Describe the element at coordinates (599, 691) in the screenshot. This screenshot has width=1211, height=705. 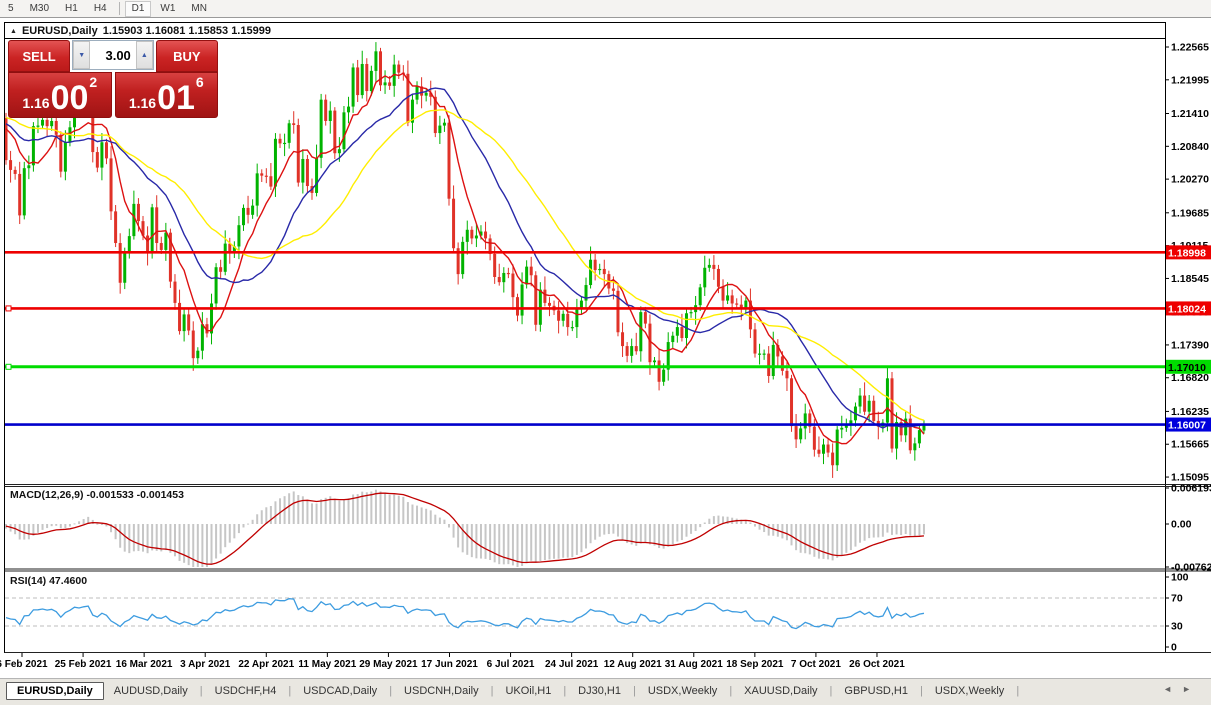
I see `chart-tab-dj30-h1: DJ30,H1` at that location.